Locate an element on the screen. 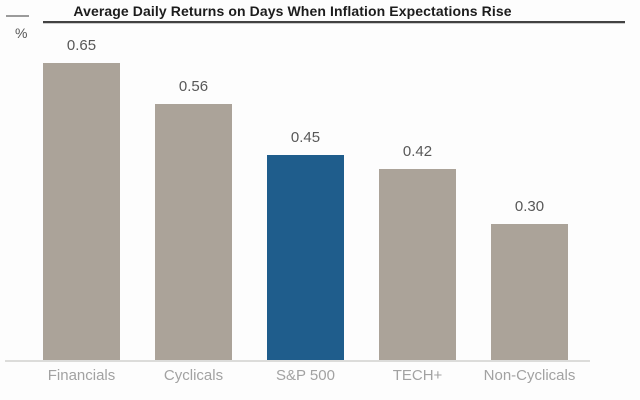 This screenshot has height=400, width=640. category-label-s-p-500: S&P 500 is located at coordinates (305, 375).